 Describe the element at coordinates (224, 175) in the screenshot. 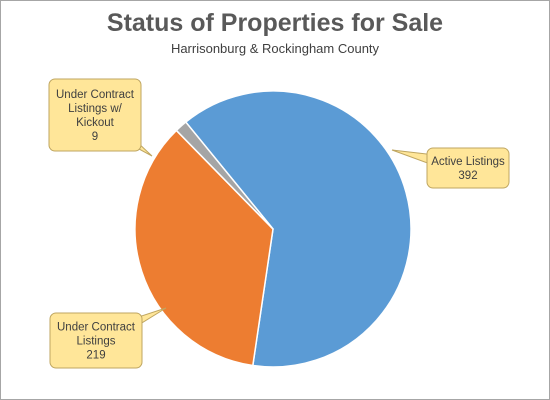

I see `pie-slice-under-contract-listings-w-kickout` at that location.